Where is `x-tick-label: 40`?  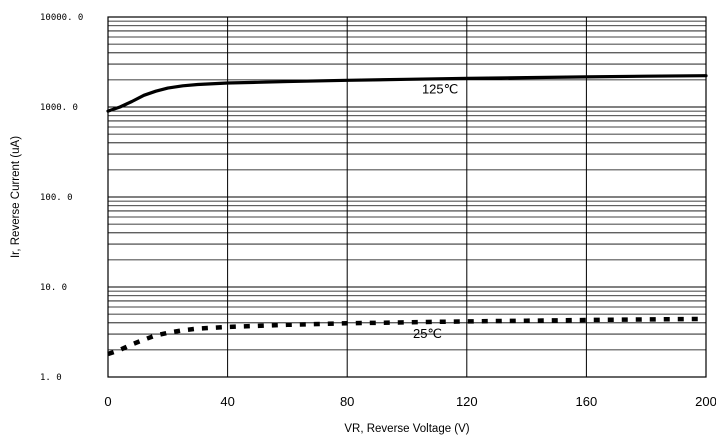
x-tick-label: 40 is located at coordinates (227, 401).